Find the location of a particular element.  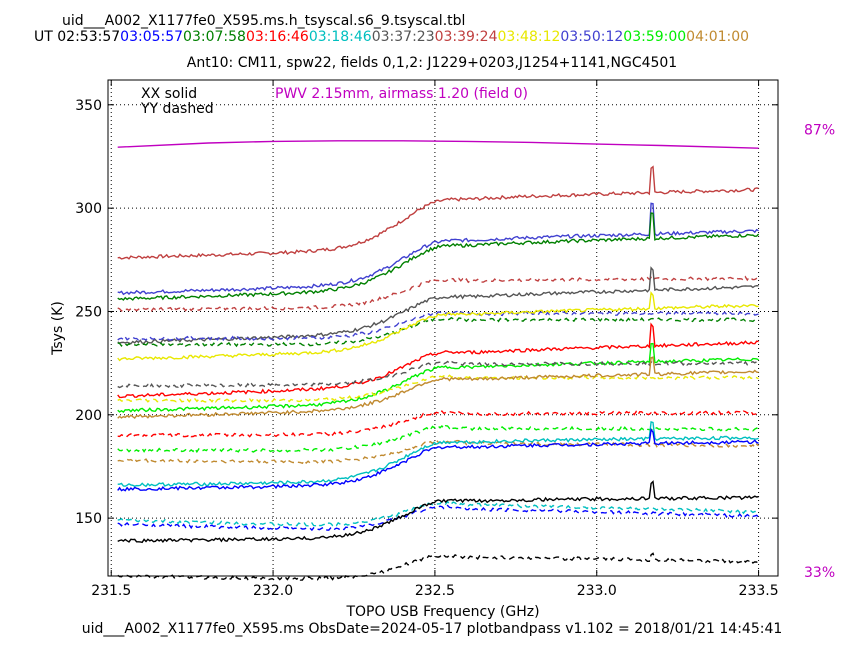

timestamp-5: 03:37:23 is located at coordinates (403, 37).